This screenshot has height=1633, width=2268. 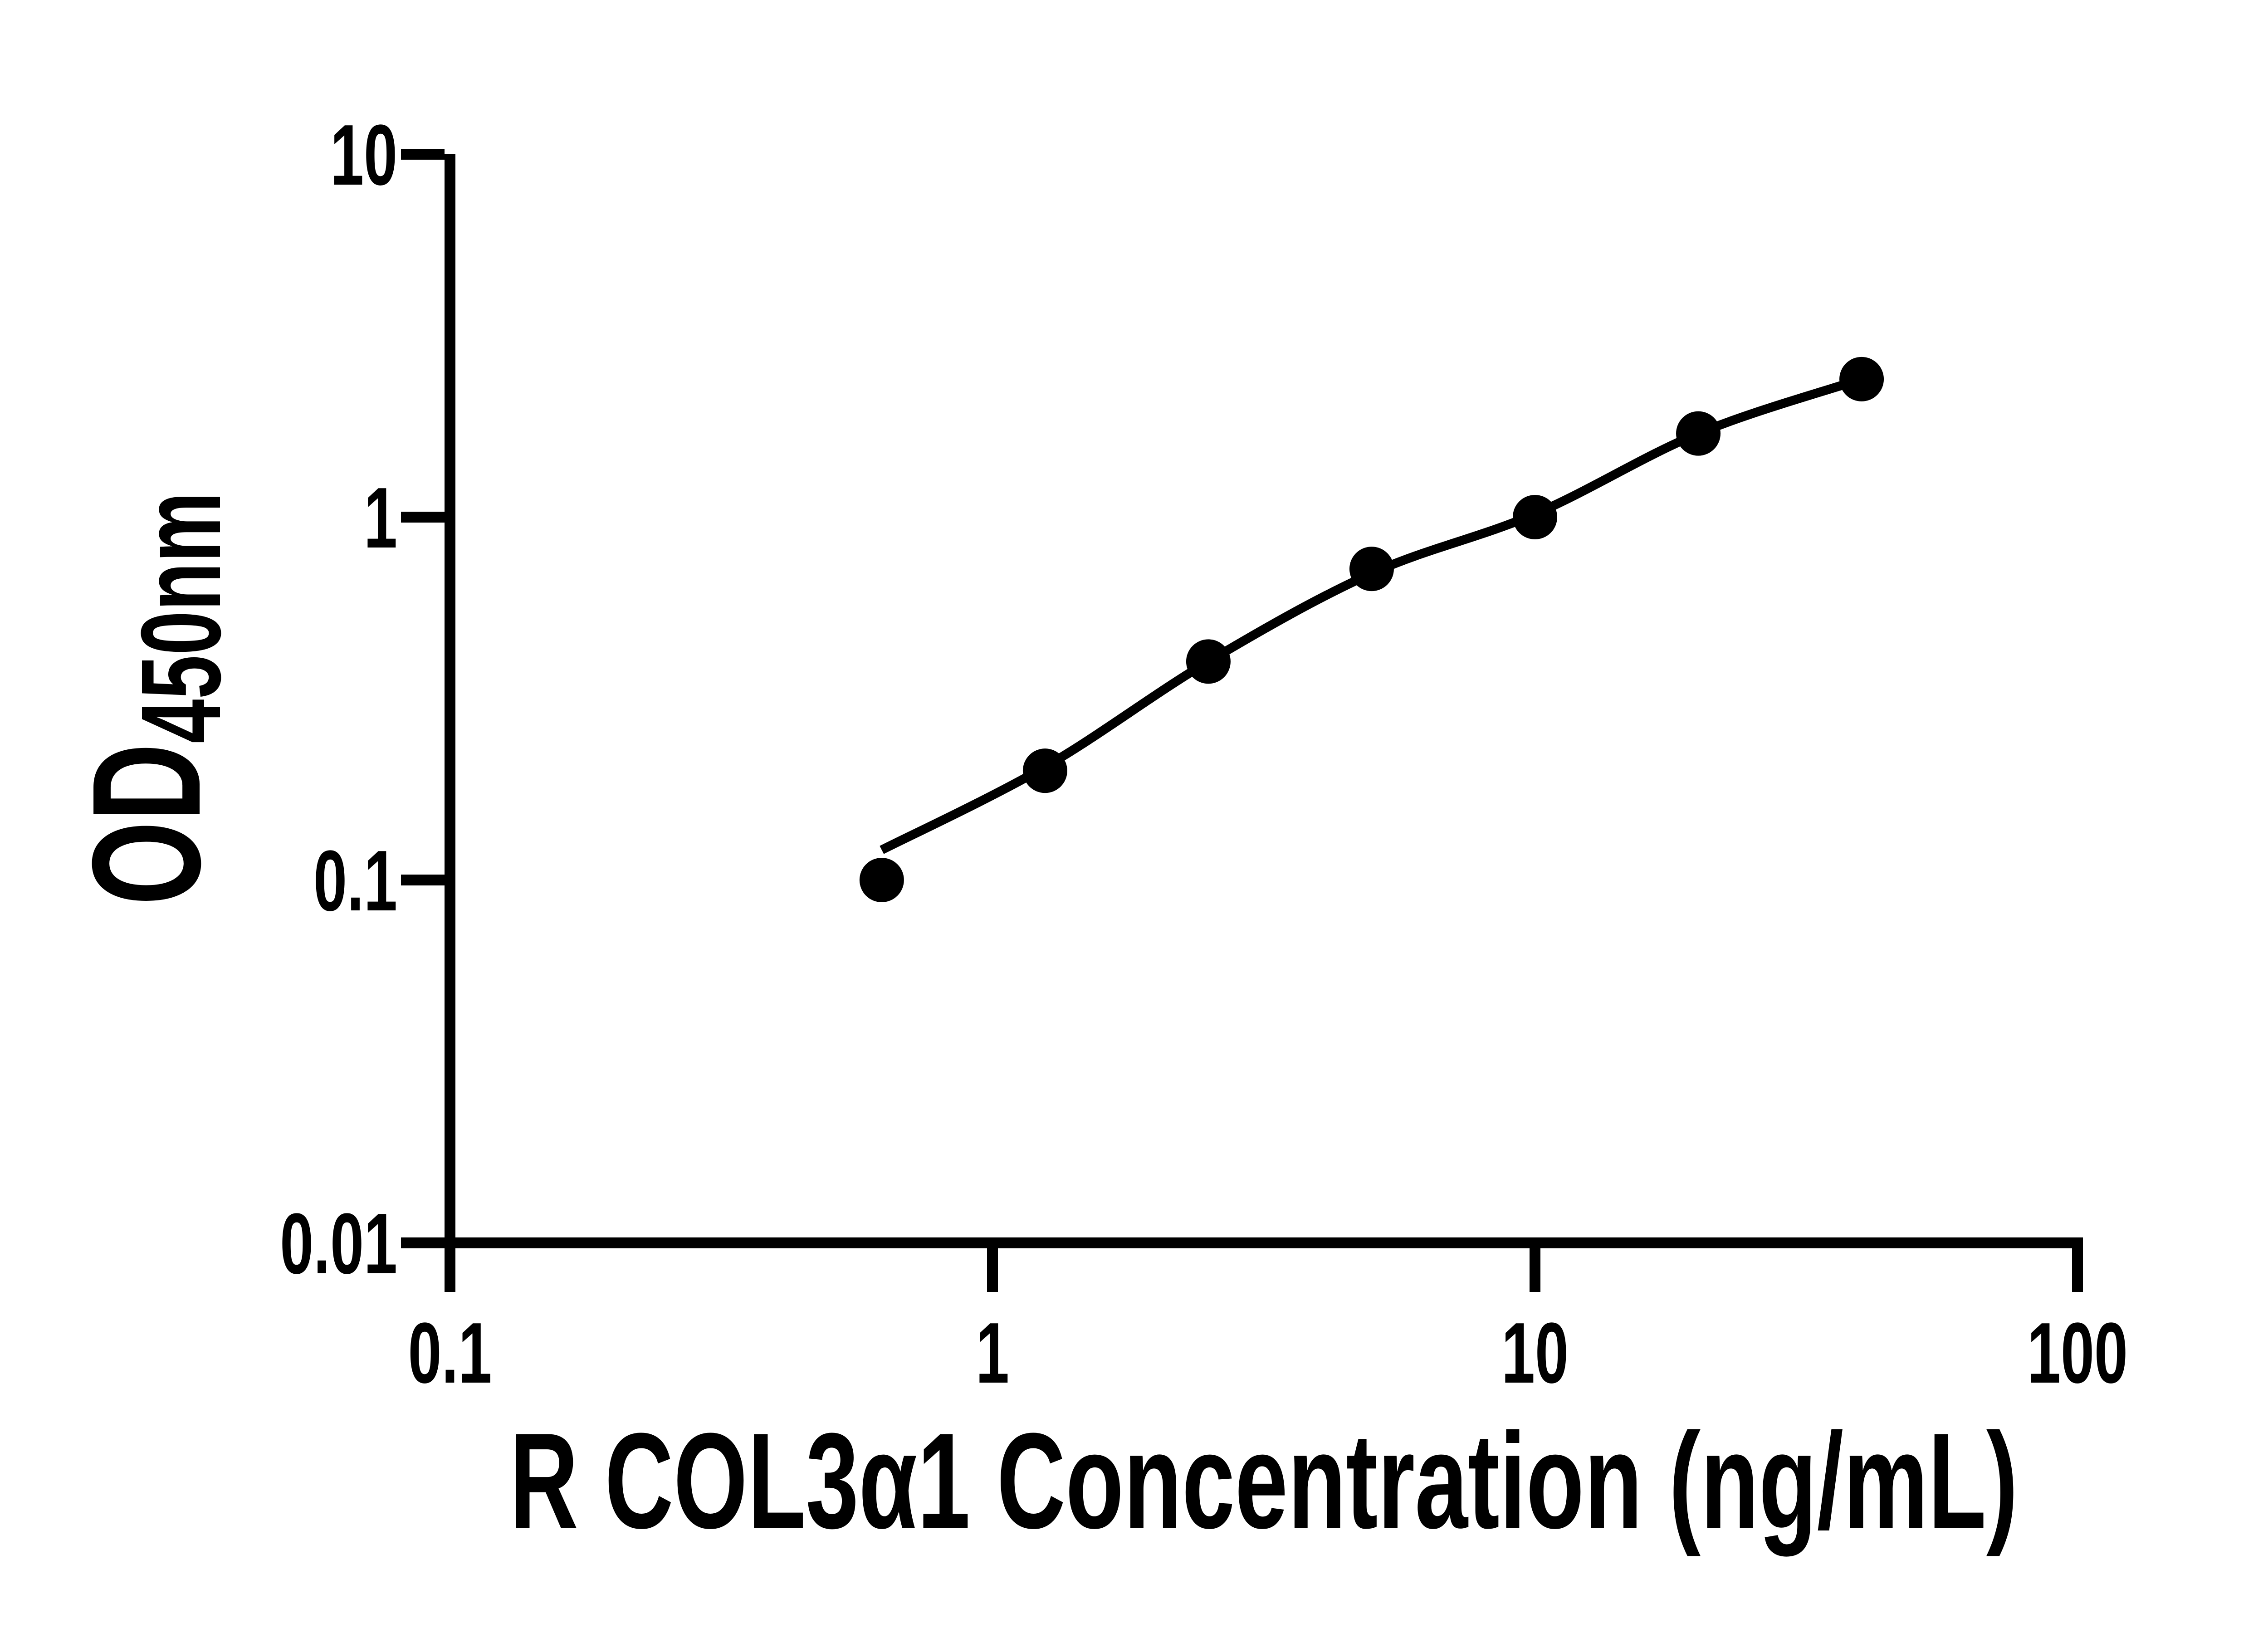 I want to click on x-tick-label: 1, so click(x=993, y=1353).